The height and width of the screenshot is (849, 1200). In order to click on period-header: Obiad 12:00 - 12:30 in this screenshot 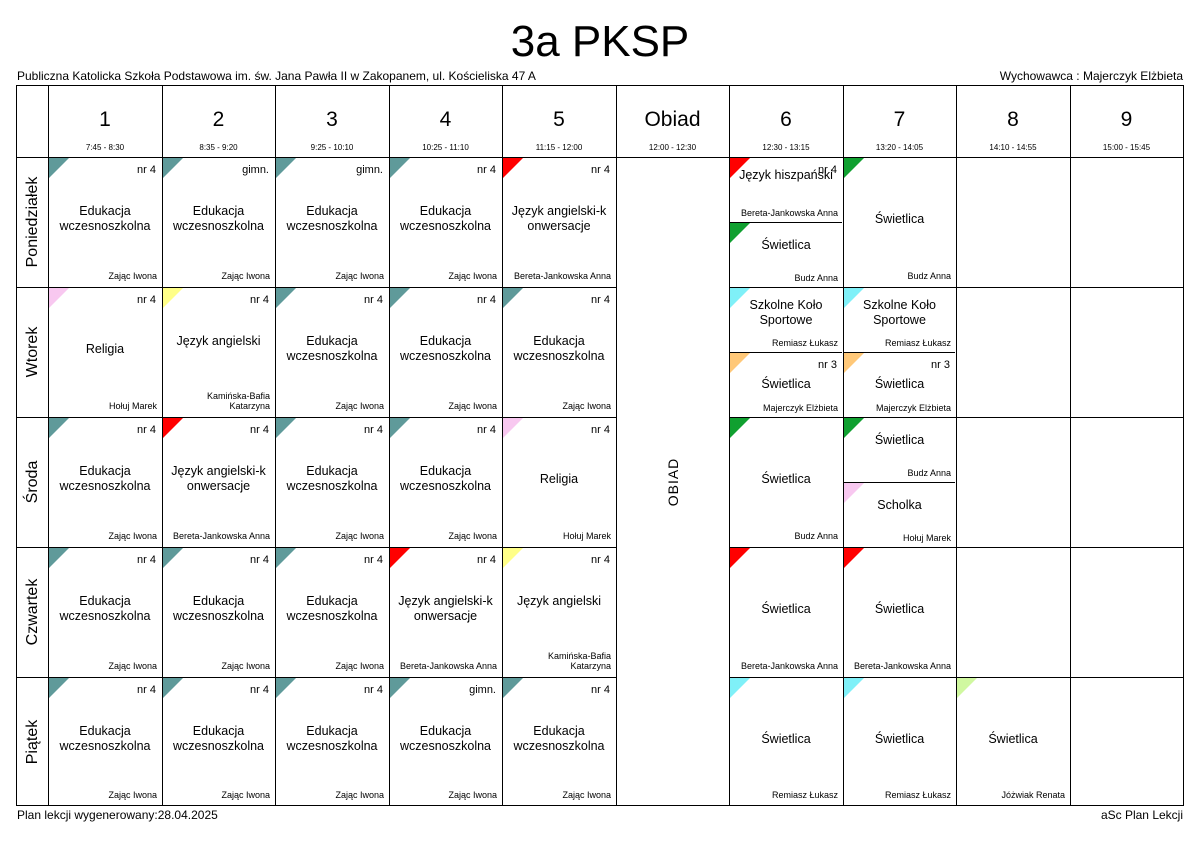, I will do `click(672, 121)`.